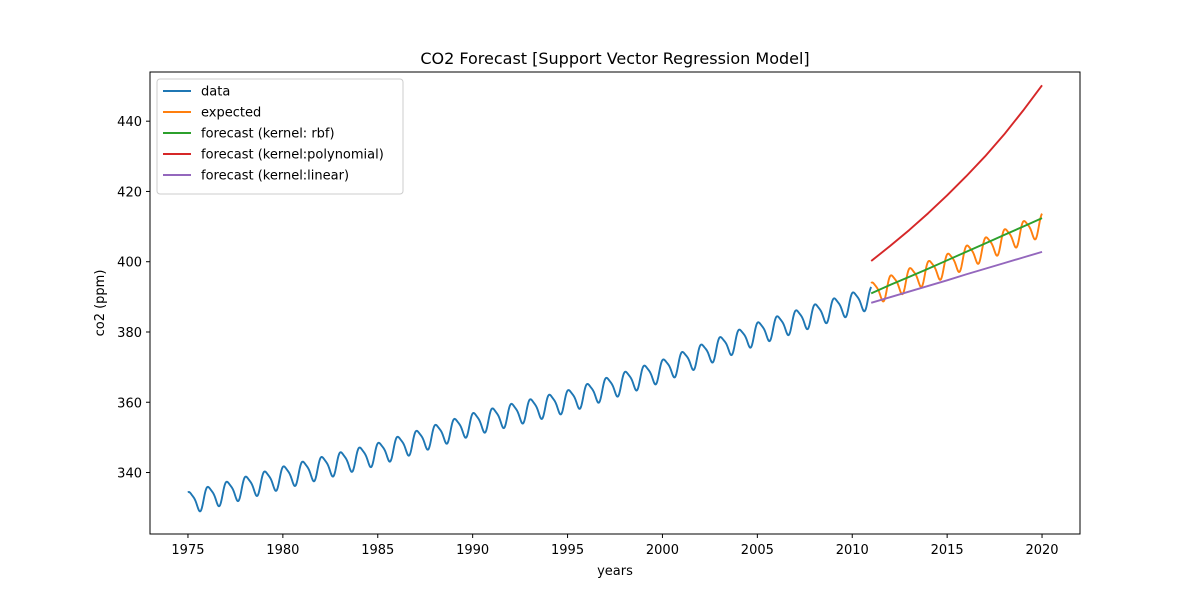  What do you see at coordinates (292, 155) in the screenshot?
I see `legend-label-3: forecast (kernel:polynomial)` at bounding box center [292, 155].